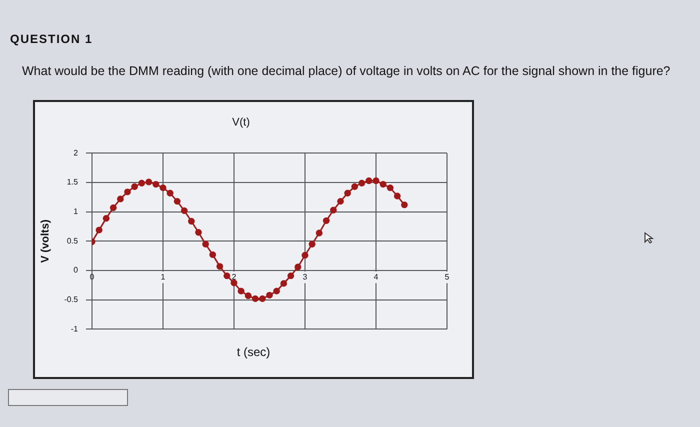 The width and height of the screenshot is (700, 427). What do you see at coordinates (163, 277) in the screenshot?
I see `x-tick-label: 1` at bounding box center [163, 277].